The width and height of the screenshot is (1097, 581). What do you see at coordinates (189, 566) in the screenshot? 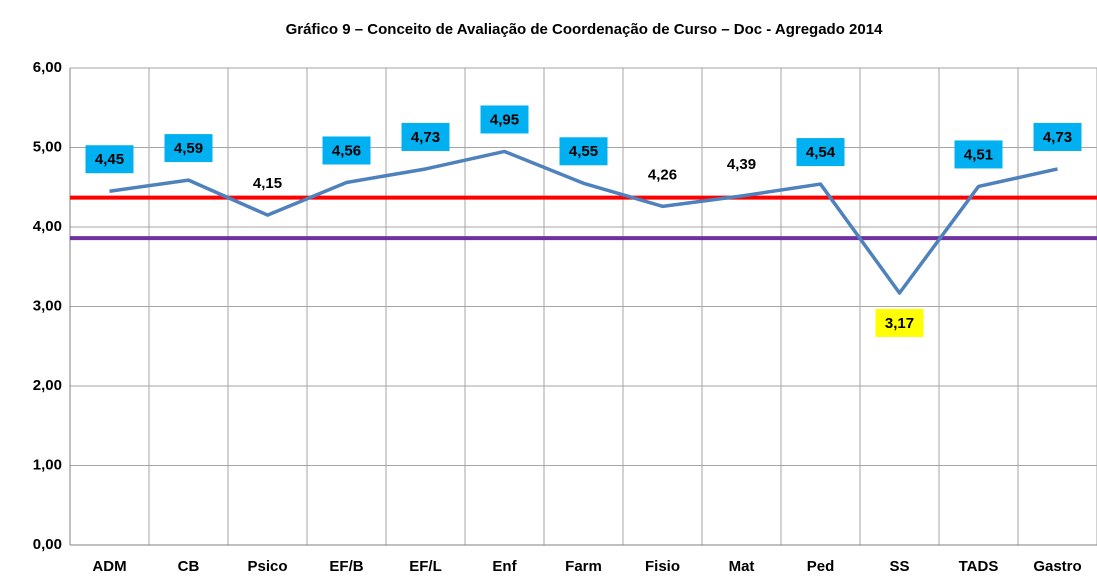
I see `x-tick-label: CB` at bounding box center [189, 566].